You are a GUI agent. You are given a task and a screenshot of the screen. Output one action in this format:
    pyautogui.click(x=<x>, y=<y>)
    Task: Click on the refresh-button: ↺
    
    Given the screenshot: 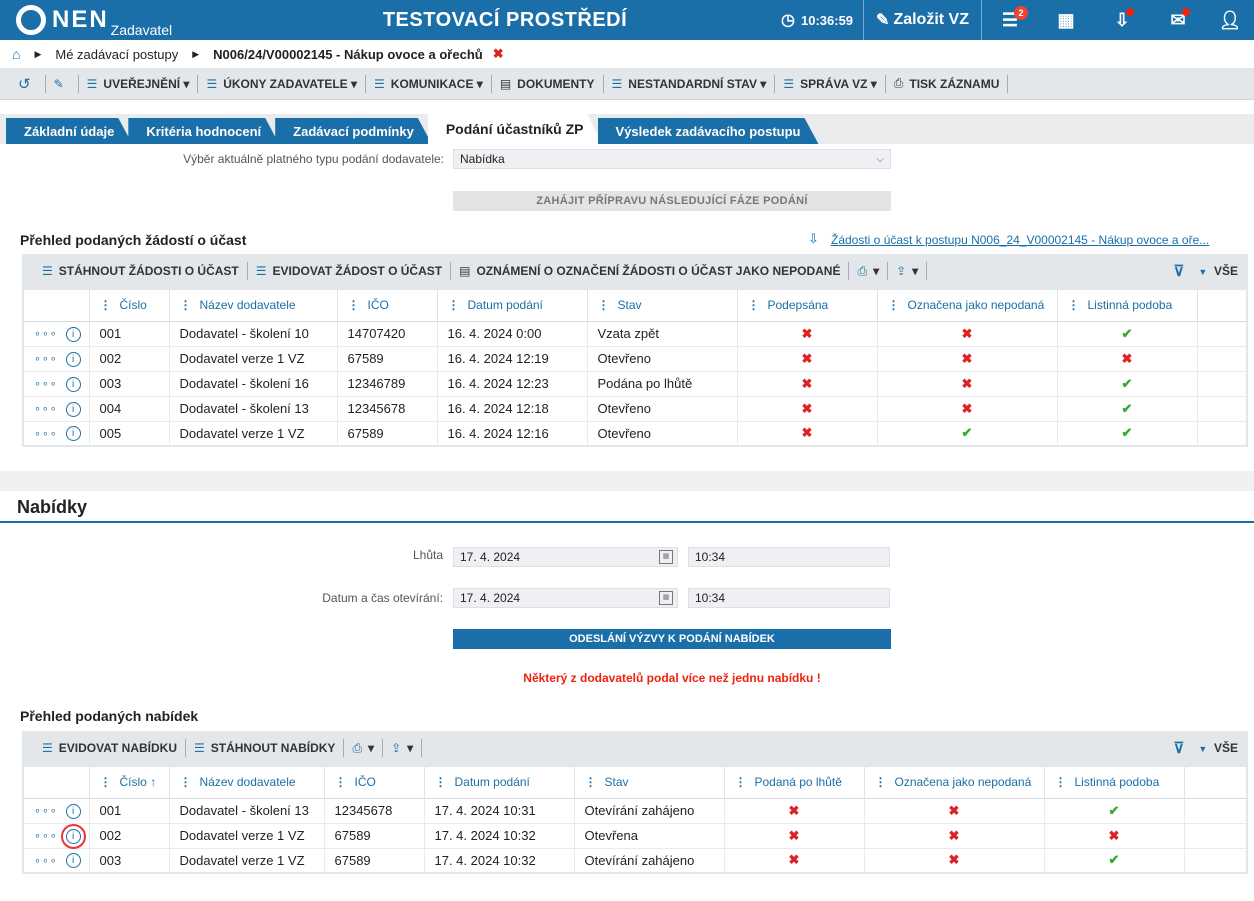 What is the action you would take?
    pyautogui.click(x=28, y=83)
    